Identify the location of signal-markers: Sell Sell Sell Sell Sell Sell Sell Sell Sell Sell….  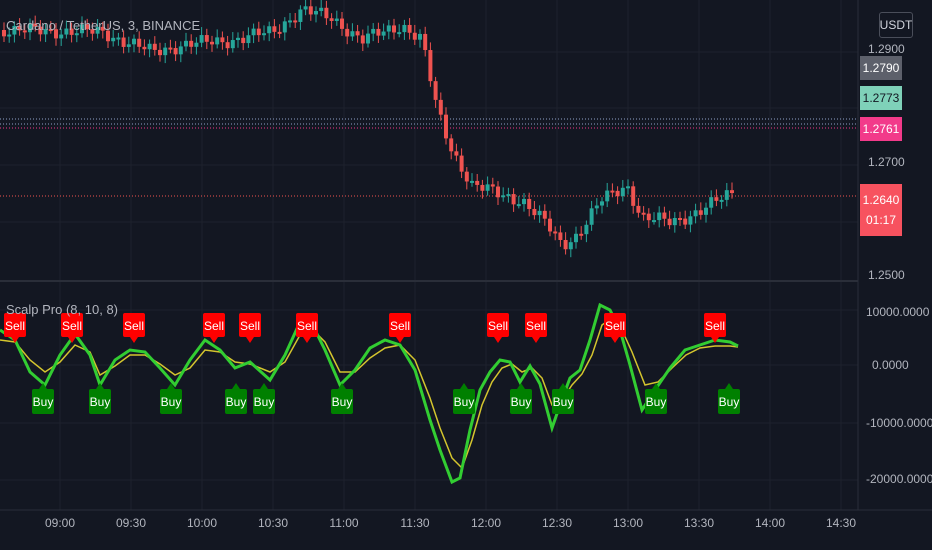
(372, 363).